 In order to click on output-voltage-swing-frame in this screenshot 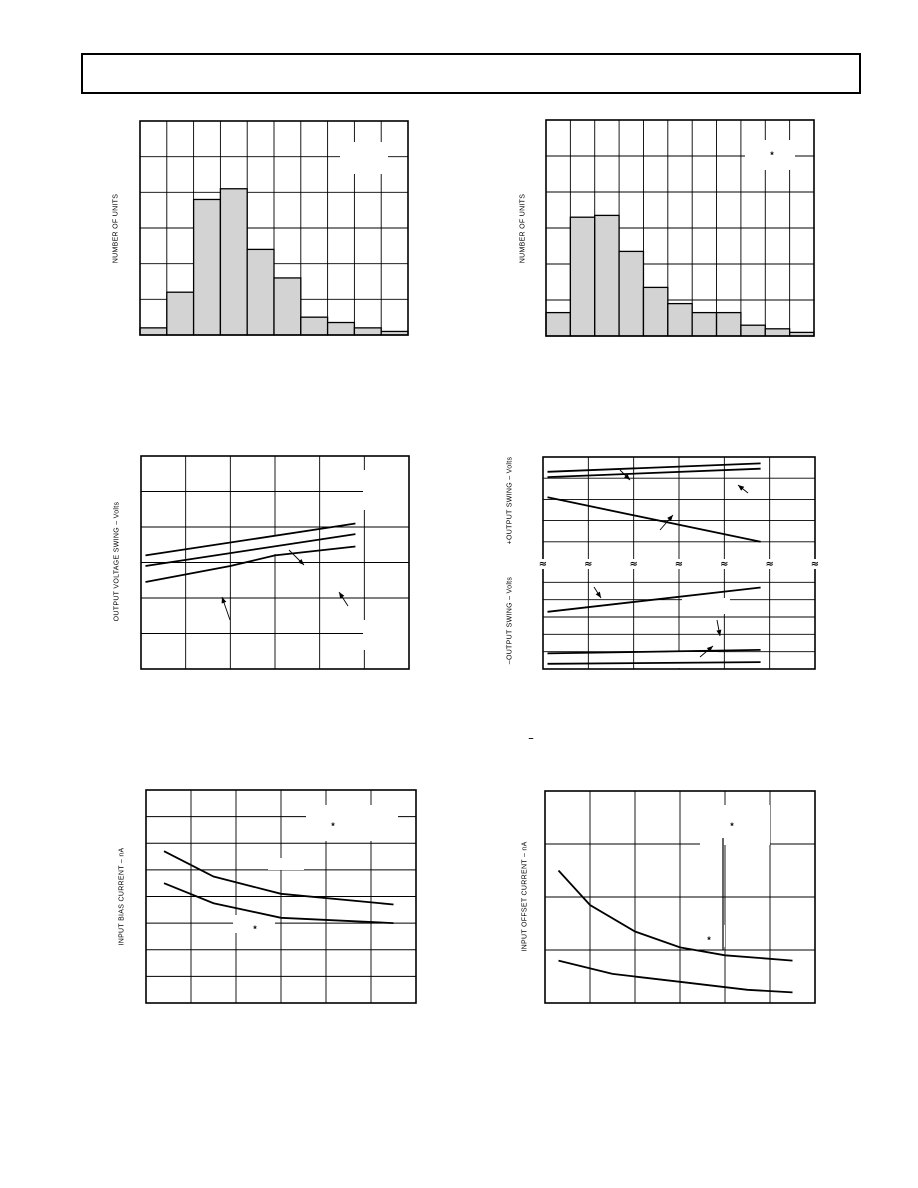, I will do `click(275, 562)`.